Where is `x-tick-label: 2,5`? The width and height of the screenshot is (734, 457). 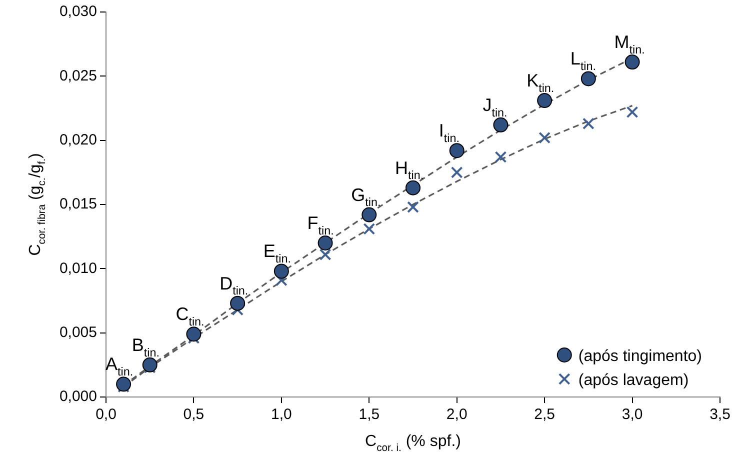
x-tick-label: 2,5 is located at coordinates (544, 415).